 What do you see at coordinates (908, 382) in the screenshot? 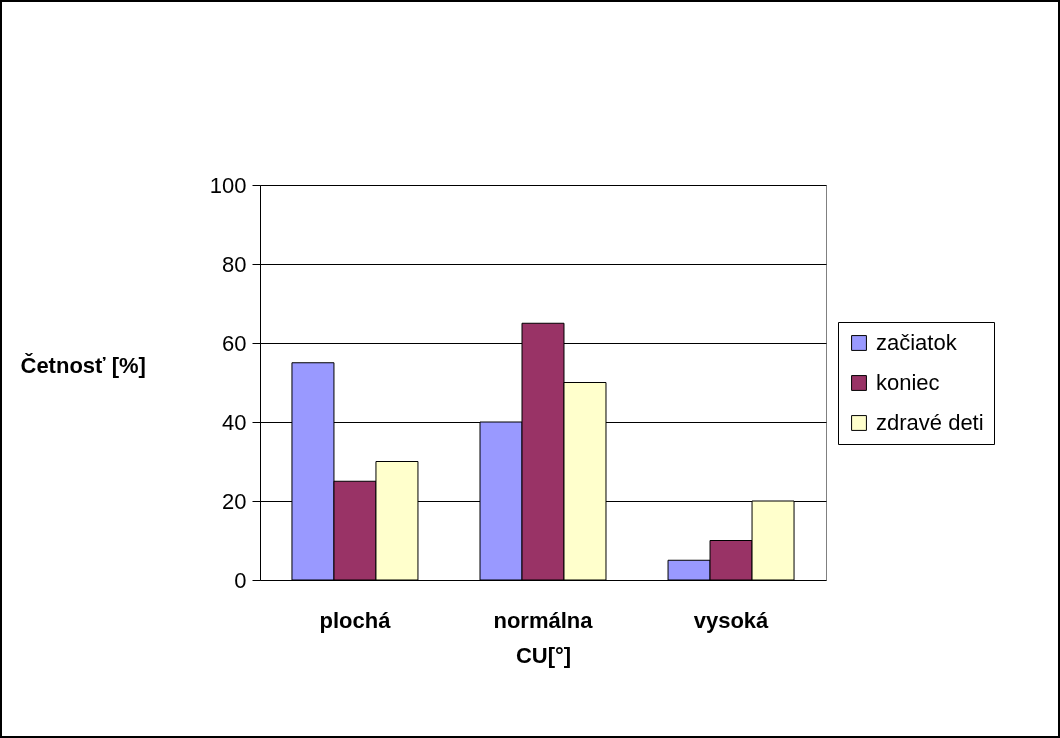
I see `legend-label: koniec` at bounding box center [908, 382].